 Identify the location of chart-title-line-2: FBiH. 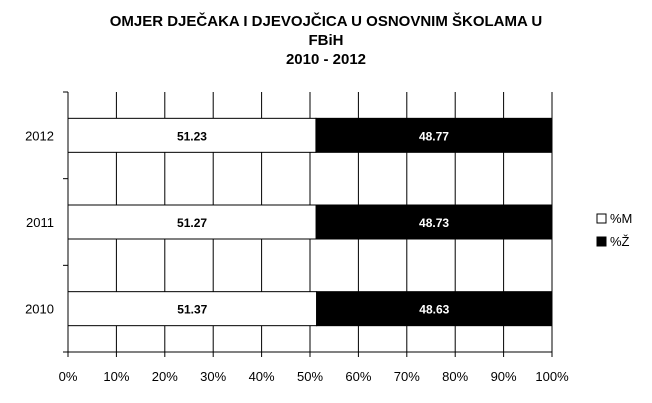
(326, 40).